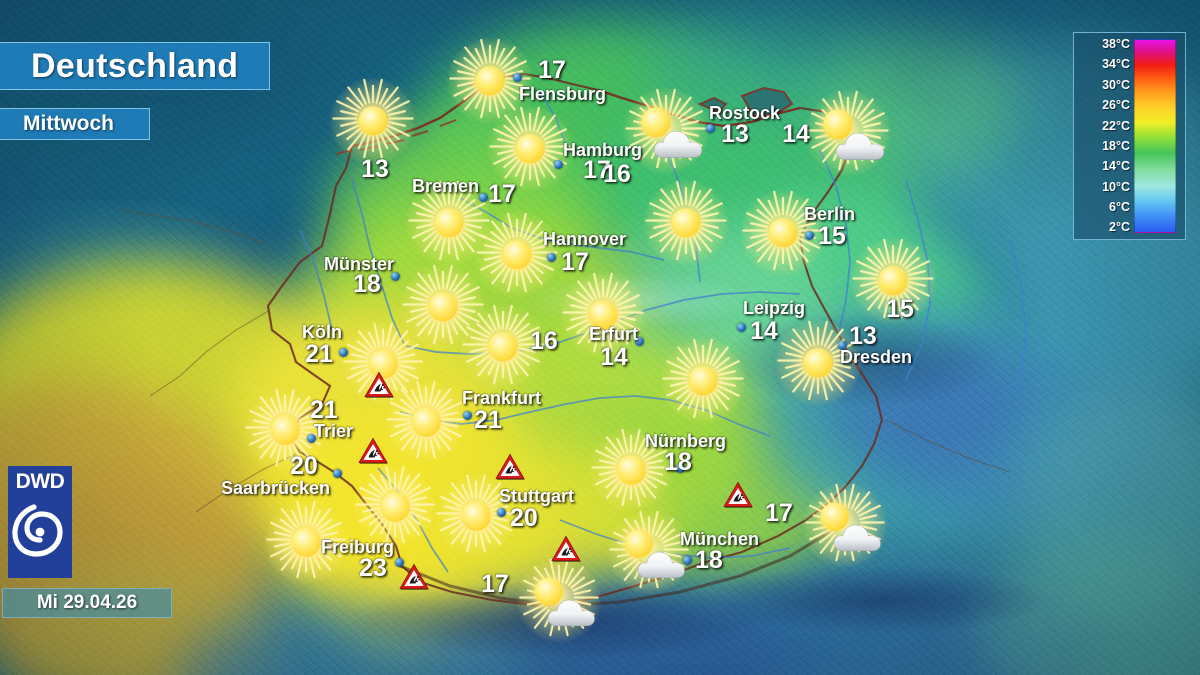 The width and height of the screenshot is (1200, 675). I want to click on dwd-logo: DWD, so click(40, 522).